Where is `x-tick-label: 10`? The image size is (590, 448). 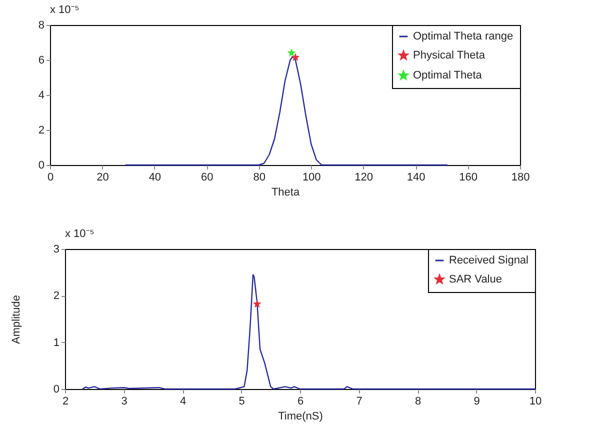 x-tick-label: 10 is located at coordinates (535, 402).